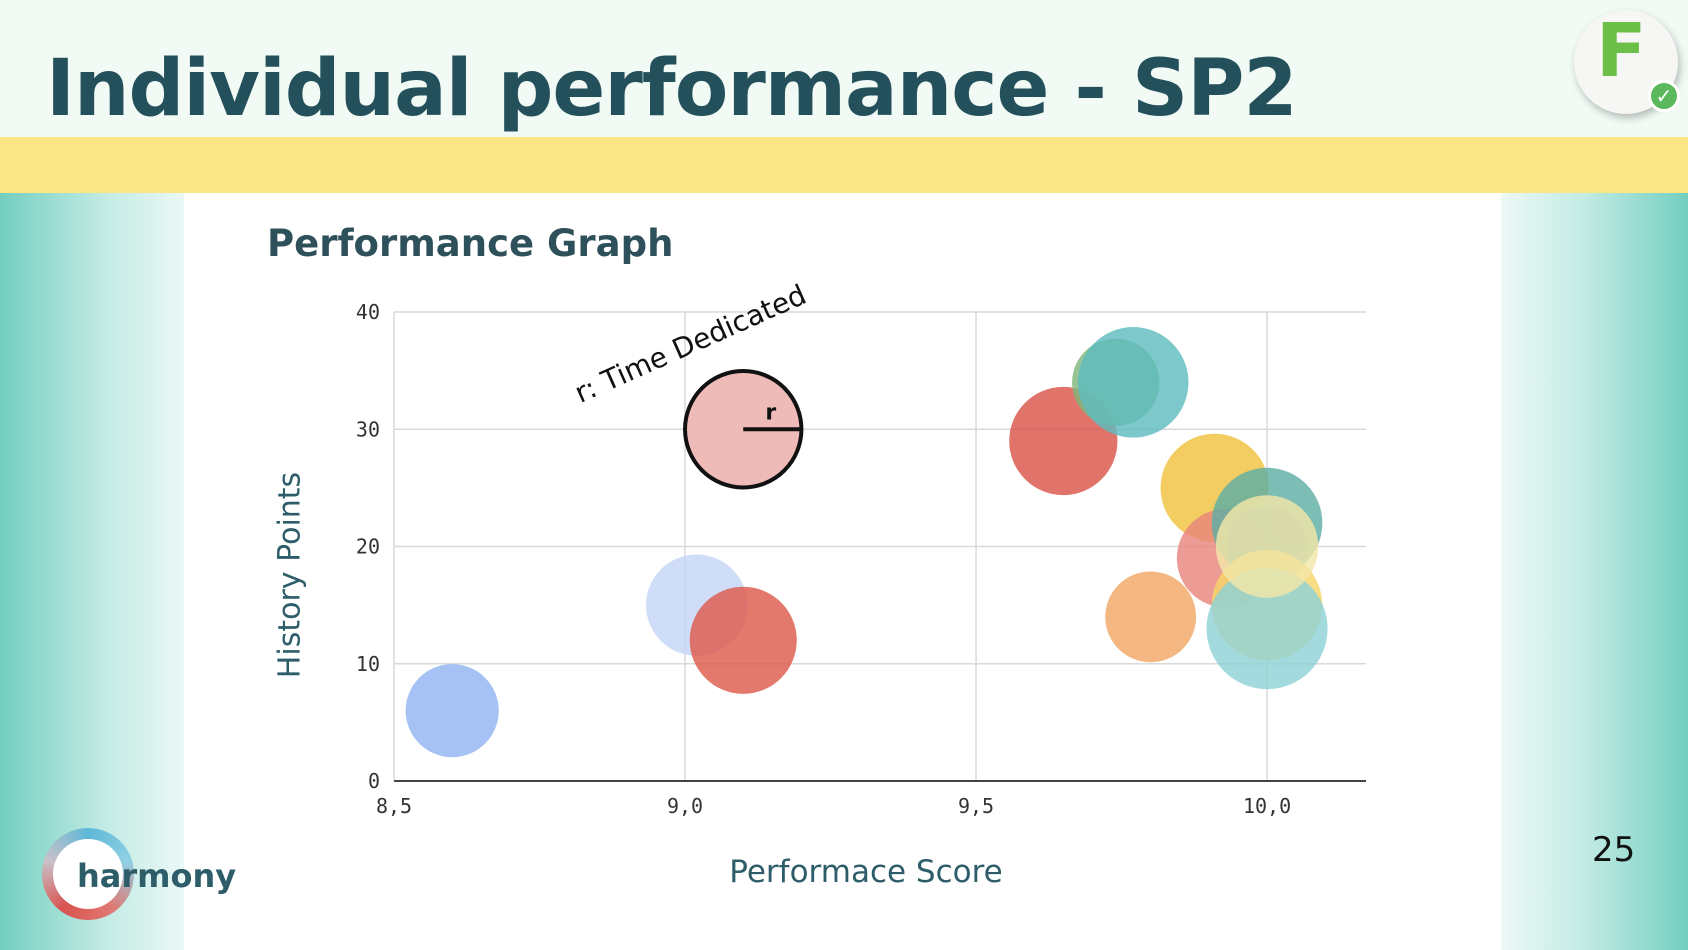 This screenshot has width=1688, height=950. Describe the element at coordinates (1267, 806) in the screenshot. I see `x-tick-label: 10,0` at that location.